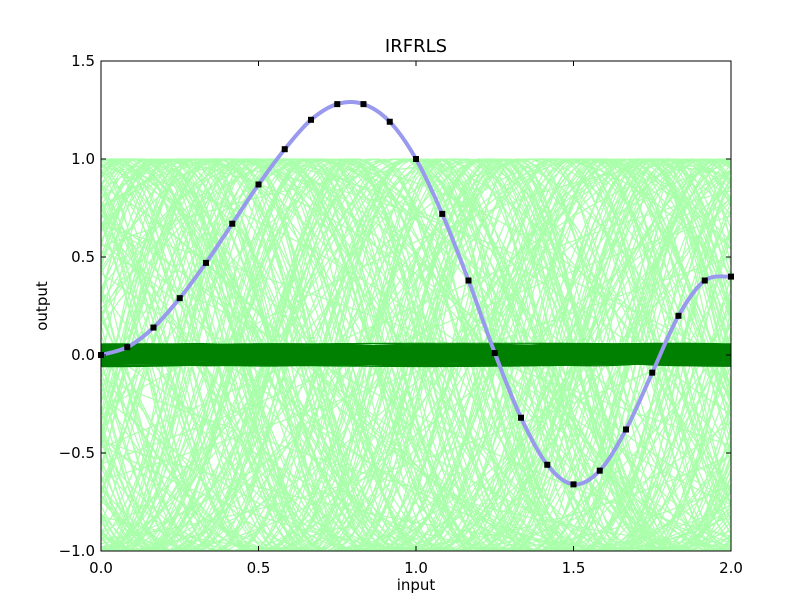 The height and width of the screenshot is (612, 812). I want to click on y-tick-label: −0.5, so click(77, 453).